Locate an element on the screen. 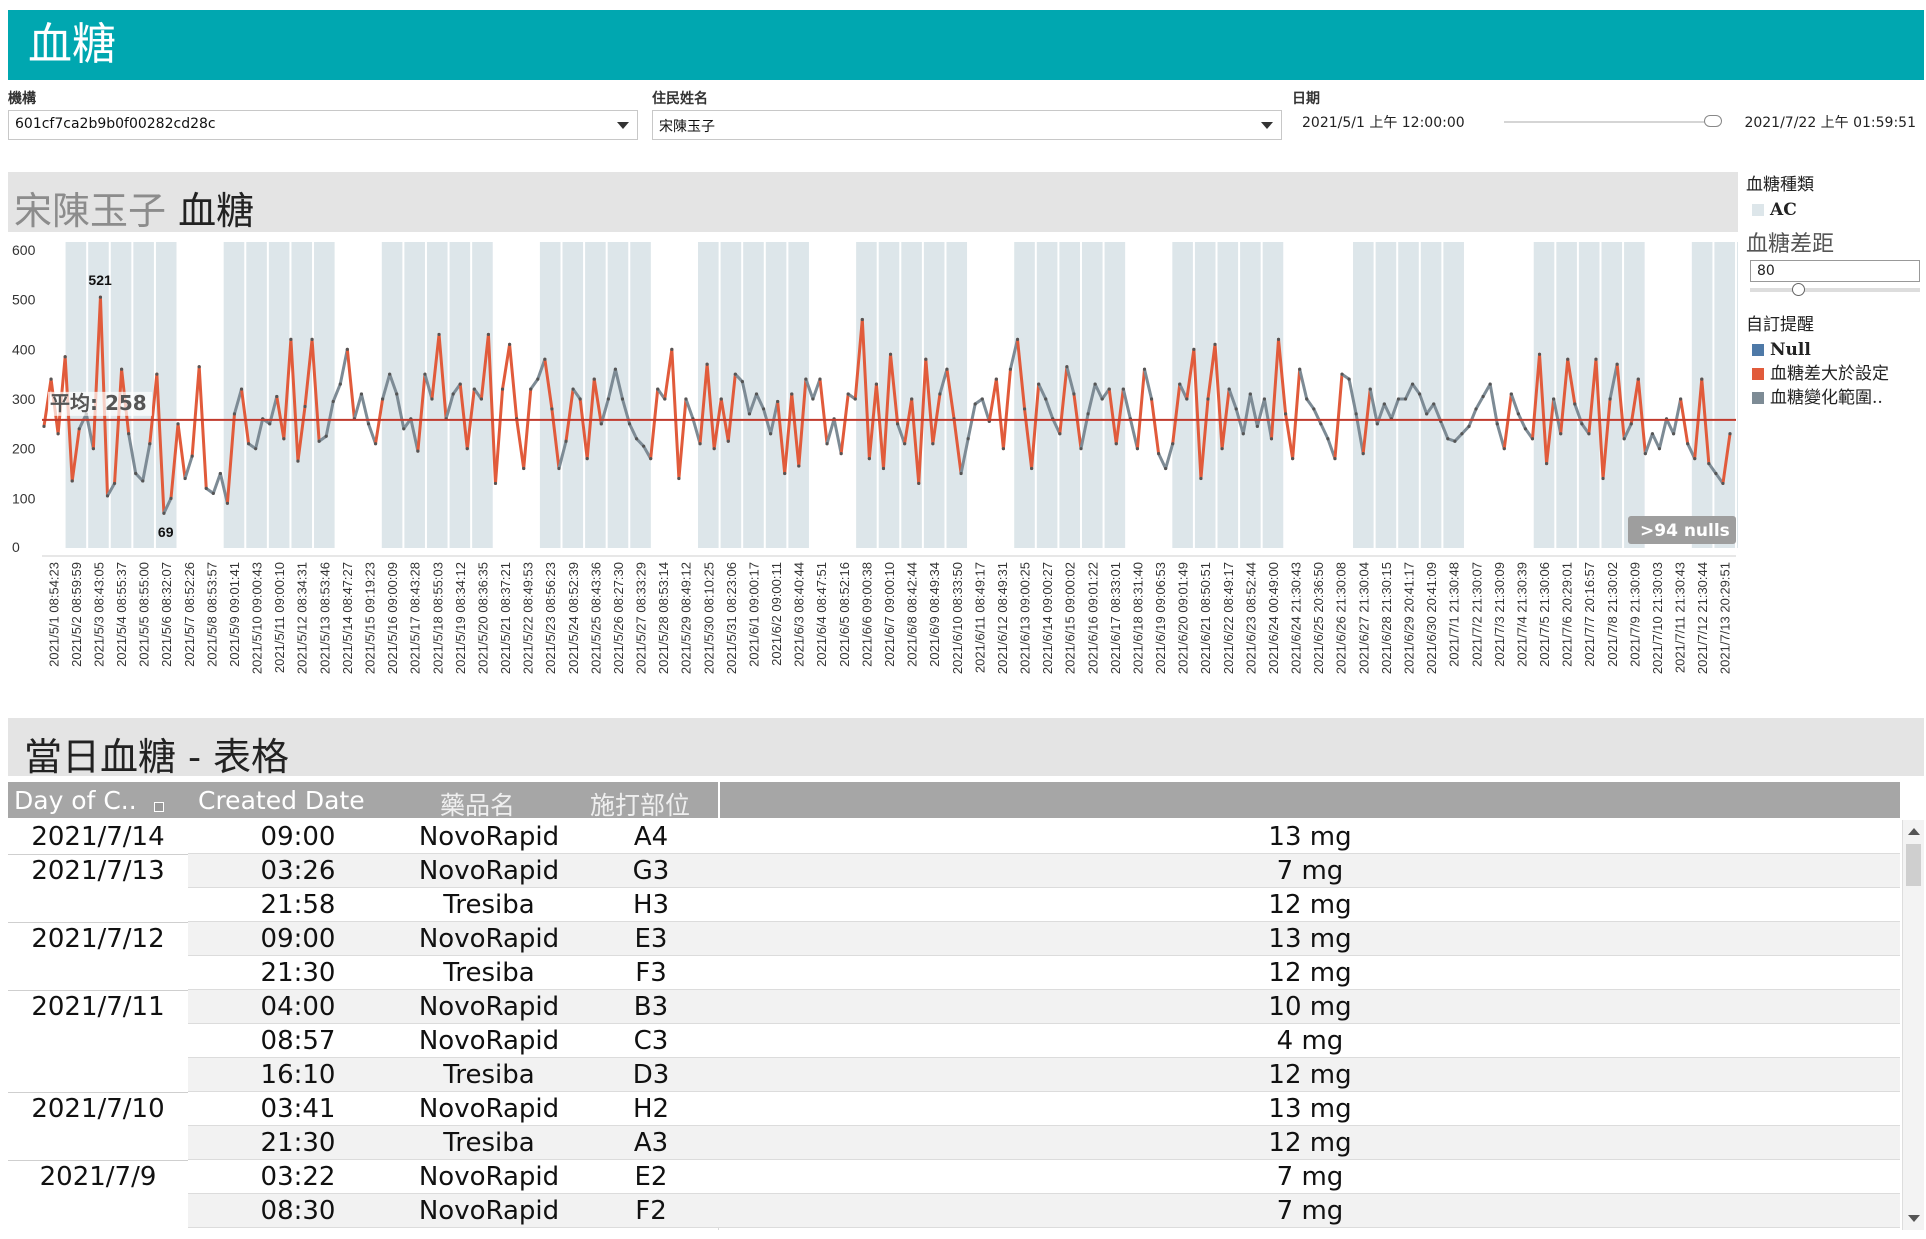  legend-item-ac: AC is located at coordinates (1834, 210).